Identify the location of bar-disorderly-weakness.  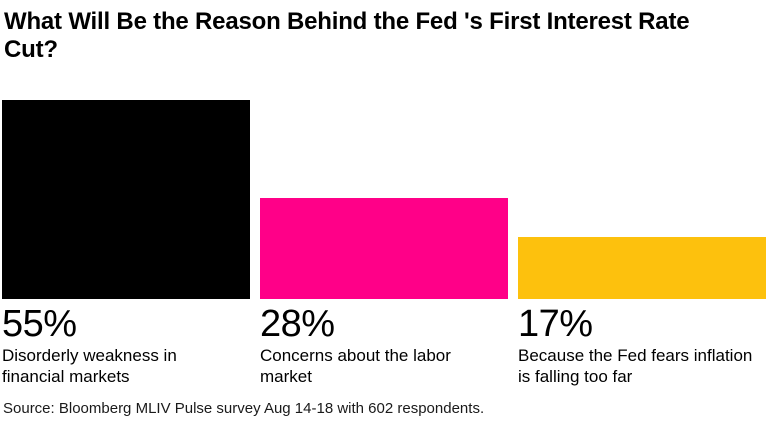
(126, 199).